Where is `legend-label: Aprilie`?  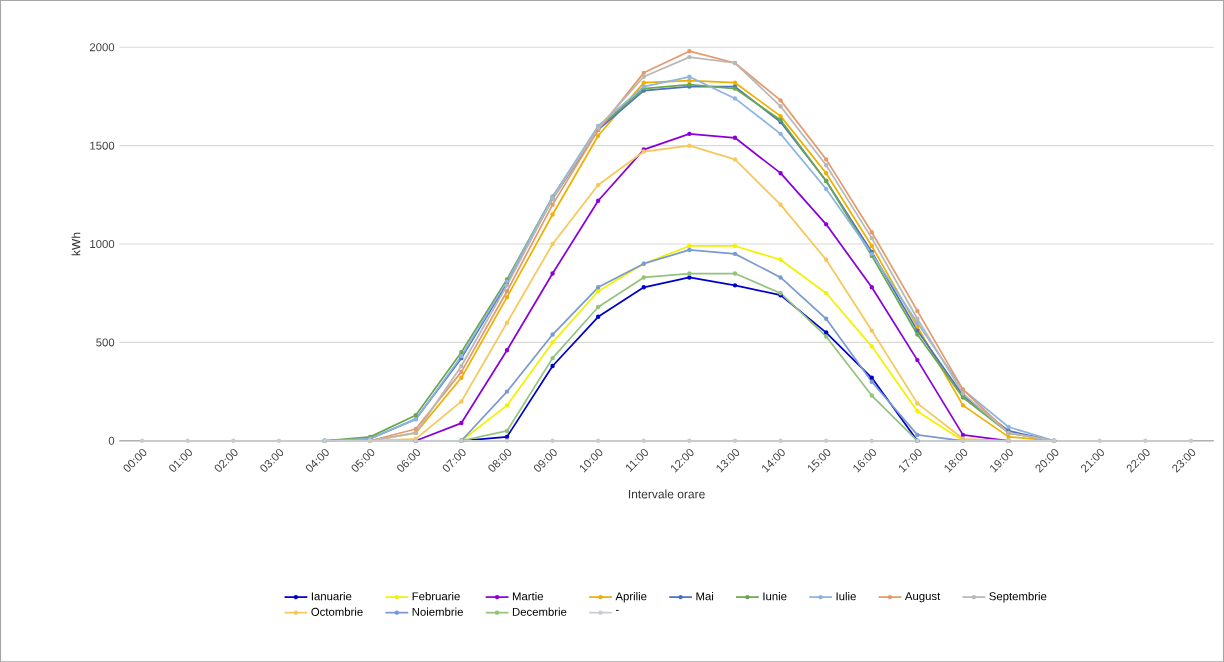 legend-label: Aprilie is located at coordinates (631, 597).